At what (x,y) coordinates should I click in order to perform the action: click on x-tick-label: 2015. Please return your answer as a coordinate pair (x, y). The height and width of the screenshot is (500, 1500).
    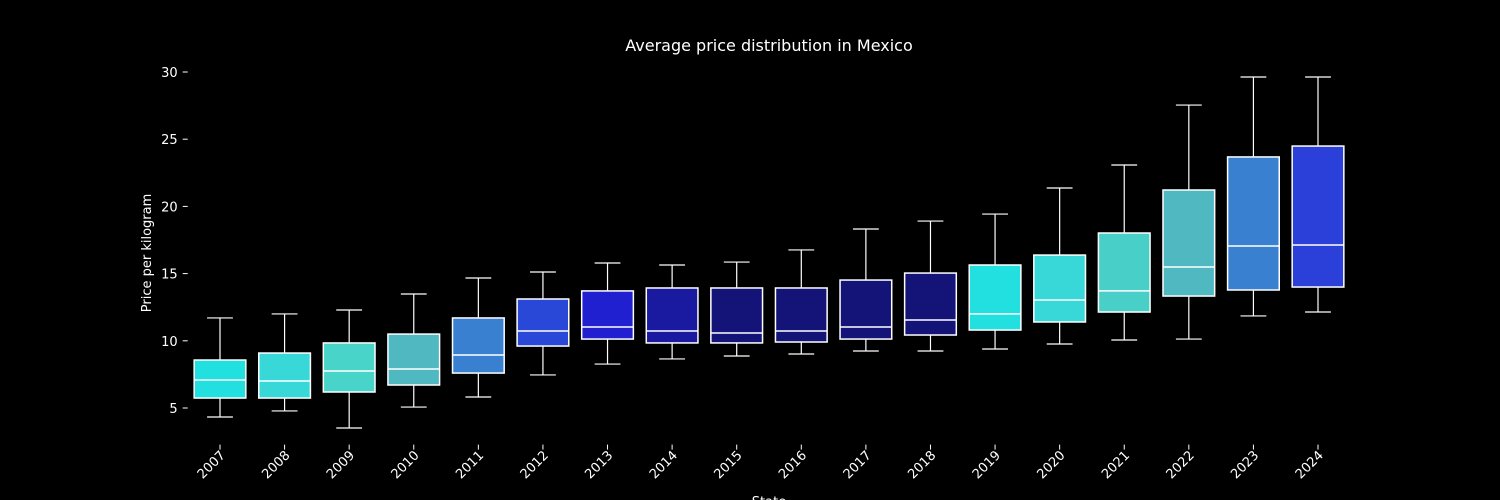
    Looking at the image, I should click on (729, 465).